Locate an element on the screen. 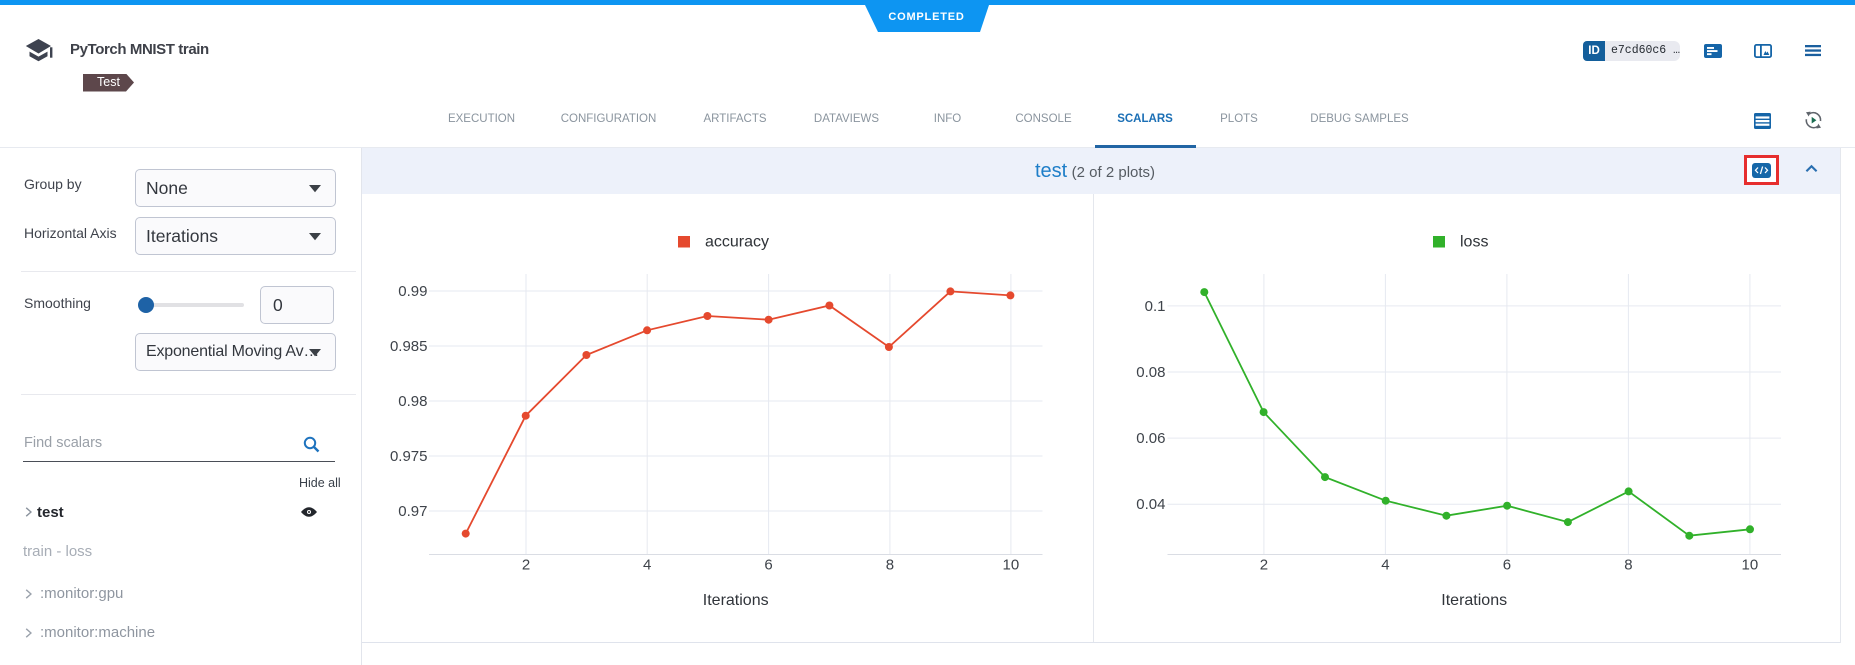  svg-text: 0.04 is located at coordinates (1150, 504).